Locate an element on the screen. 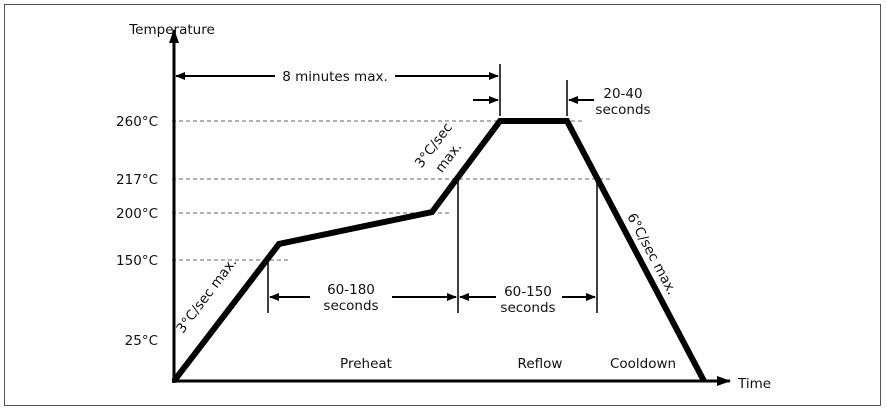  preheat-time-line2: seconds is located at coordinates (350, 306).